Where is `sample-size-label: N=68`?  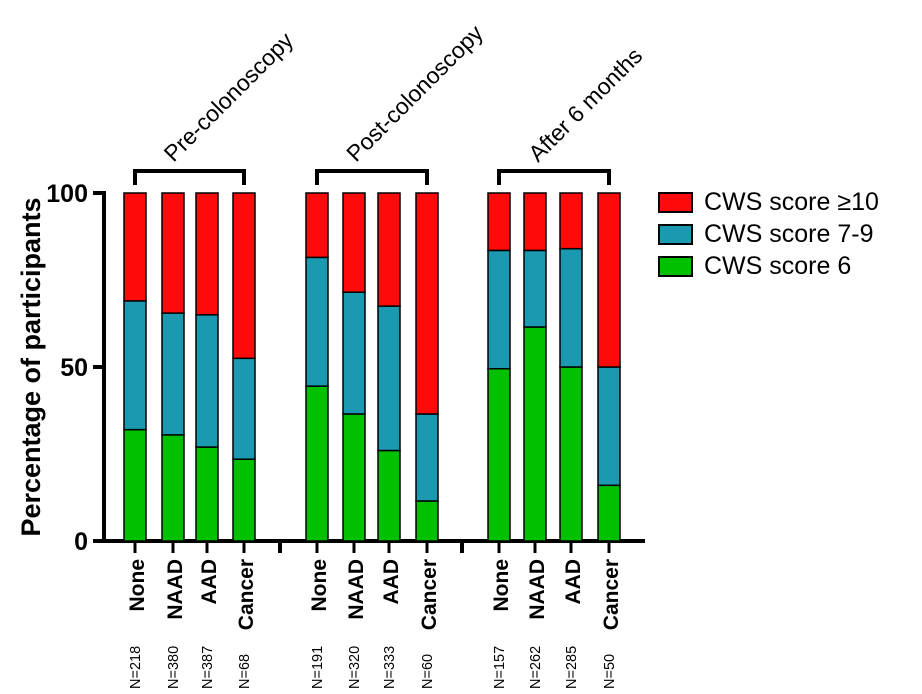 sample-size-label: N=68 is located at coordinates (245, 671).